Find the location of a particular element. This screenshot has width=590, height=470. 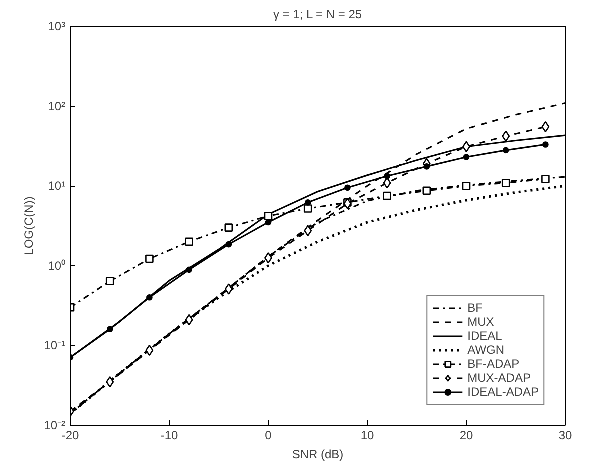

legend-label: IDEAL-ADAP is located at coordinates (503, 392).